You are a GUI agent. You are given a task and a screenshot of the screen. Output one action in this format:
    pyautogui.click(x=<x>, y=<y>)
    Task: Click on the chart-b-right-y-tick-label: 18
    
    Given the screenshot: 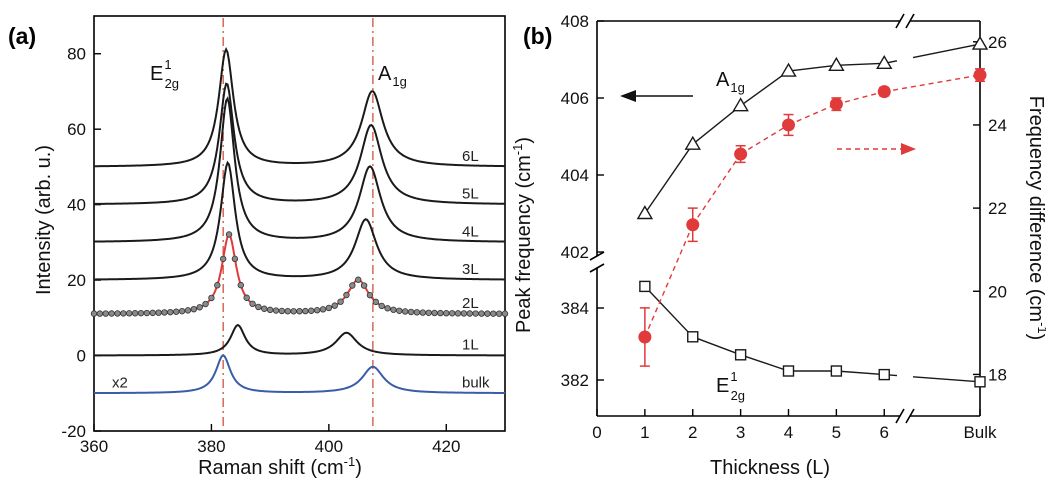 What is the action you would take?
    pyautogui.click(x=997, y=374)
    